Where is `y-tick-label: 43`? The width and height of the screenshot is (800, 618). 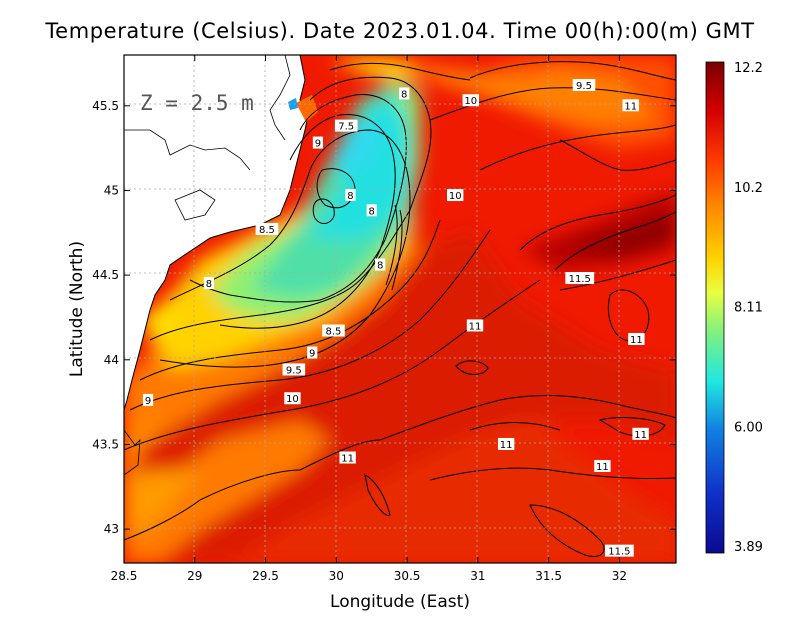 y-tick-label: 43 is located at coordinates (111, 529).